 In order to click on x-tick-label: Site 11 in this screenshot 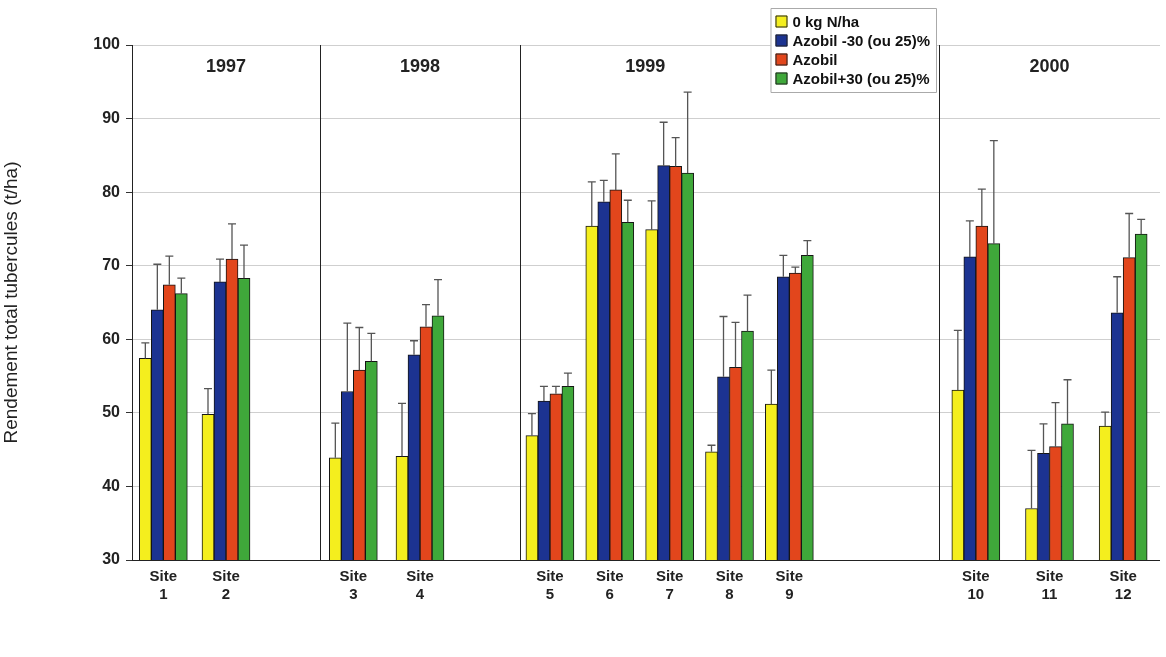, I will do `click(1049, 585)`.